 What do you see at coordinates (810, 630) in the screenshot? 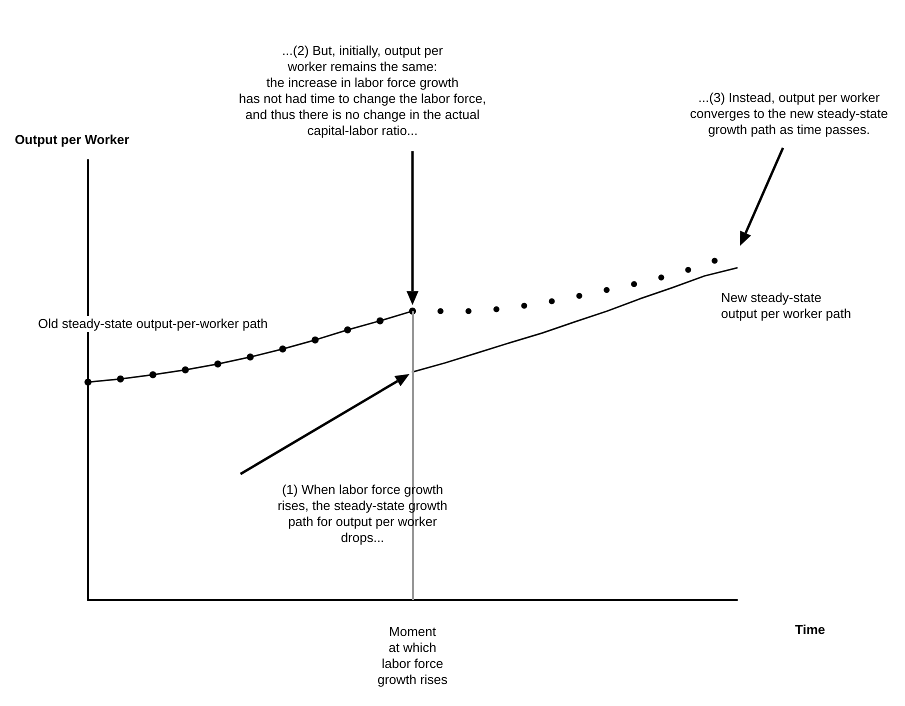
I see `x-axis-title: Time` at bounding box center [810, 630].